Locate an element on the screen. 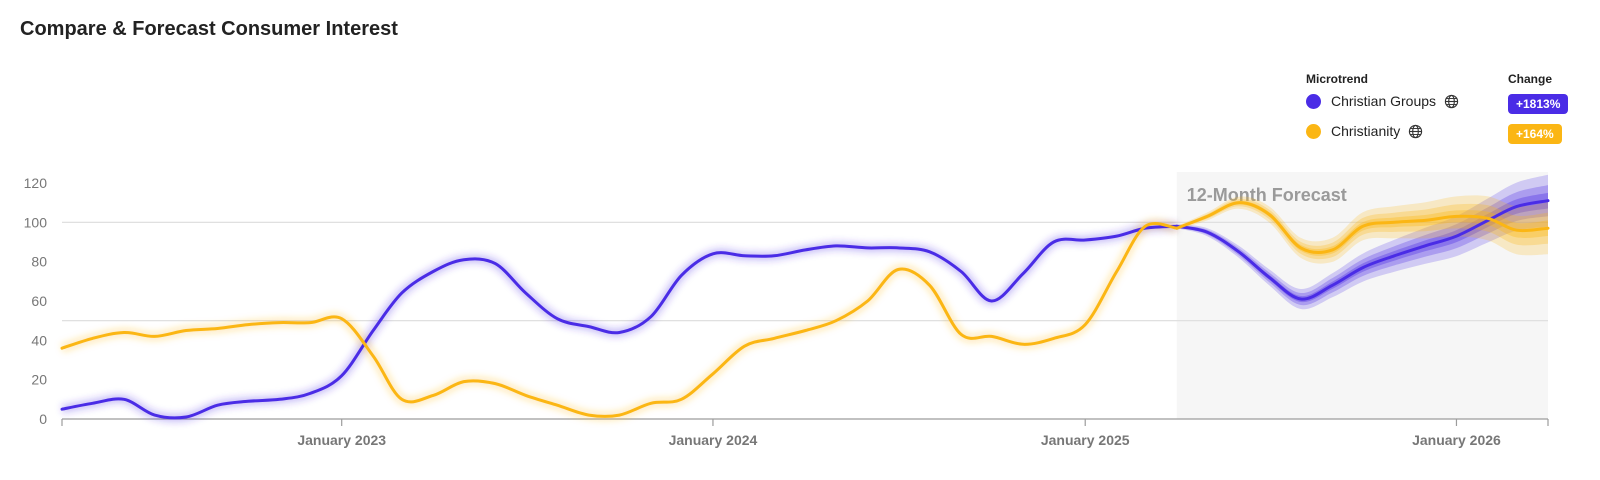 This screenshot has width=1600, height=480. forecast-line-christian-groups is located at coordinates (1362, 250).